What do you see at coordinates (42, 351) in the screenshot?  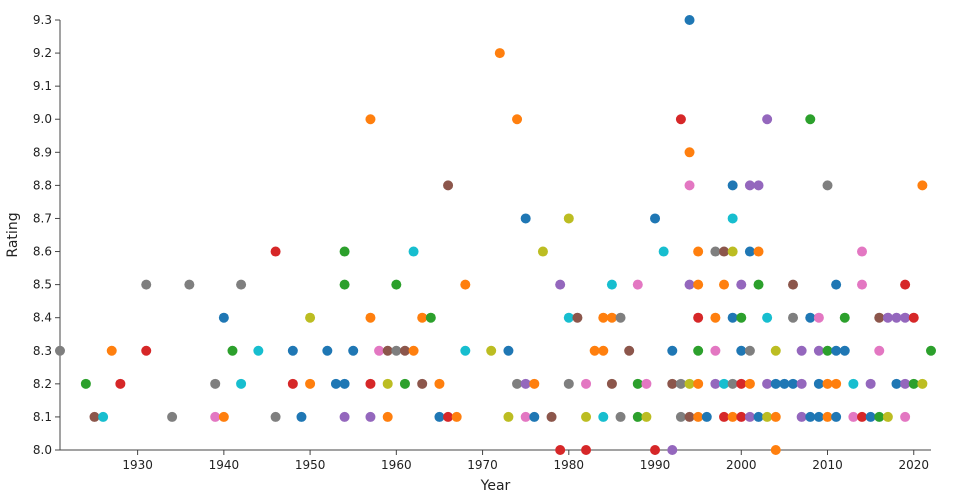 I see `y-tick-label: 8.3` at bounding box center [42, 351].